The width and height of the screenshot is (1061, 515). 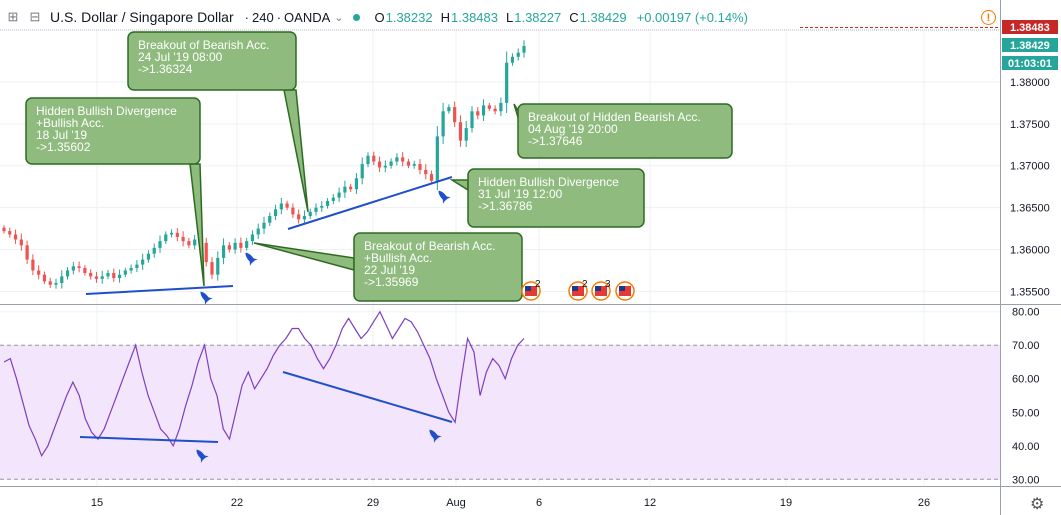 What do you see at coordinates (35, 16) in the screenshot?
I see `collapse-icon: ⊟` at bounding box center [35, 16].